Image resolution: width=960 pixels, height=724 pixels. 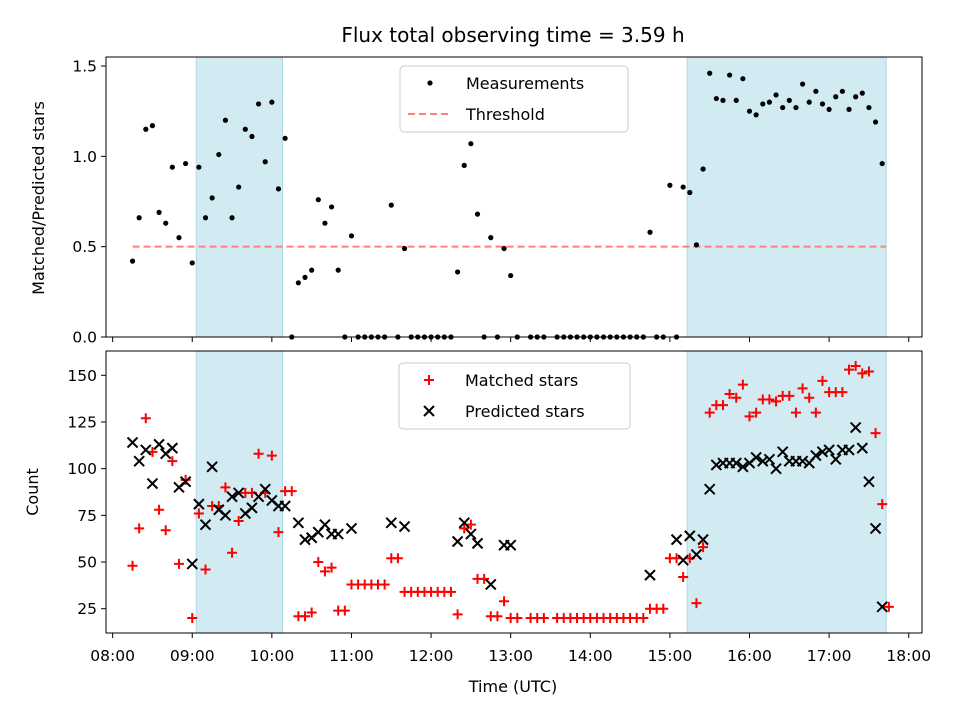 I want to click on top-ylabel: Matched/Predicted stars, so click(x=38, y=198).